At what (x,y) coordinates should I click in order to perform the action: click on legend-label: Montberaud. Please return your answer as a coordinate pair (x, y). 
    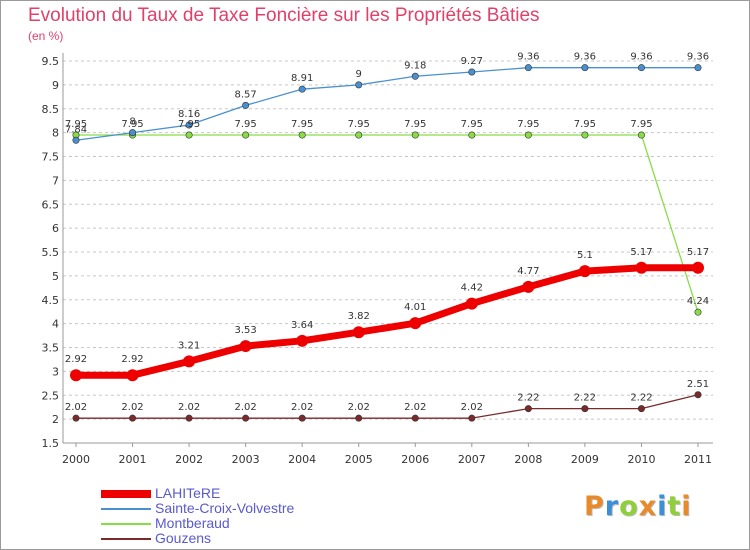
    Looking at the image, I should click on (192, 523).